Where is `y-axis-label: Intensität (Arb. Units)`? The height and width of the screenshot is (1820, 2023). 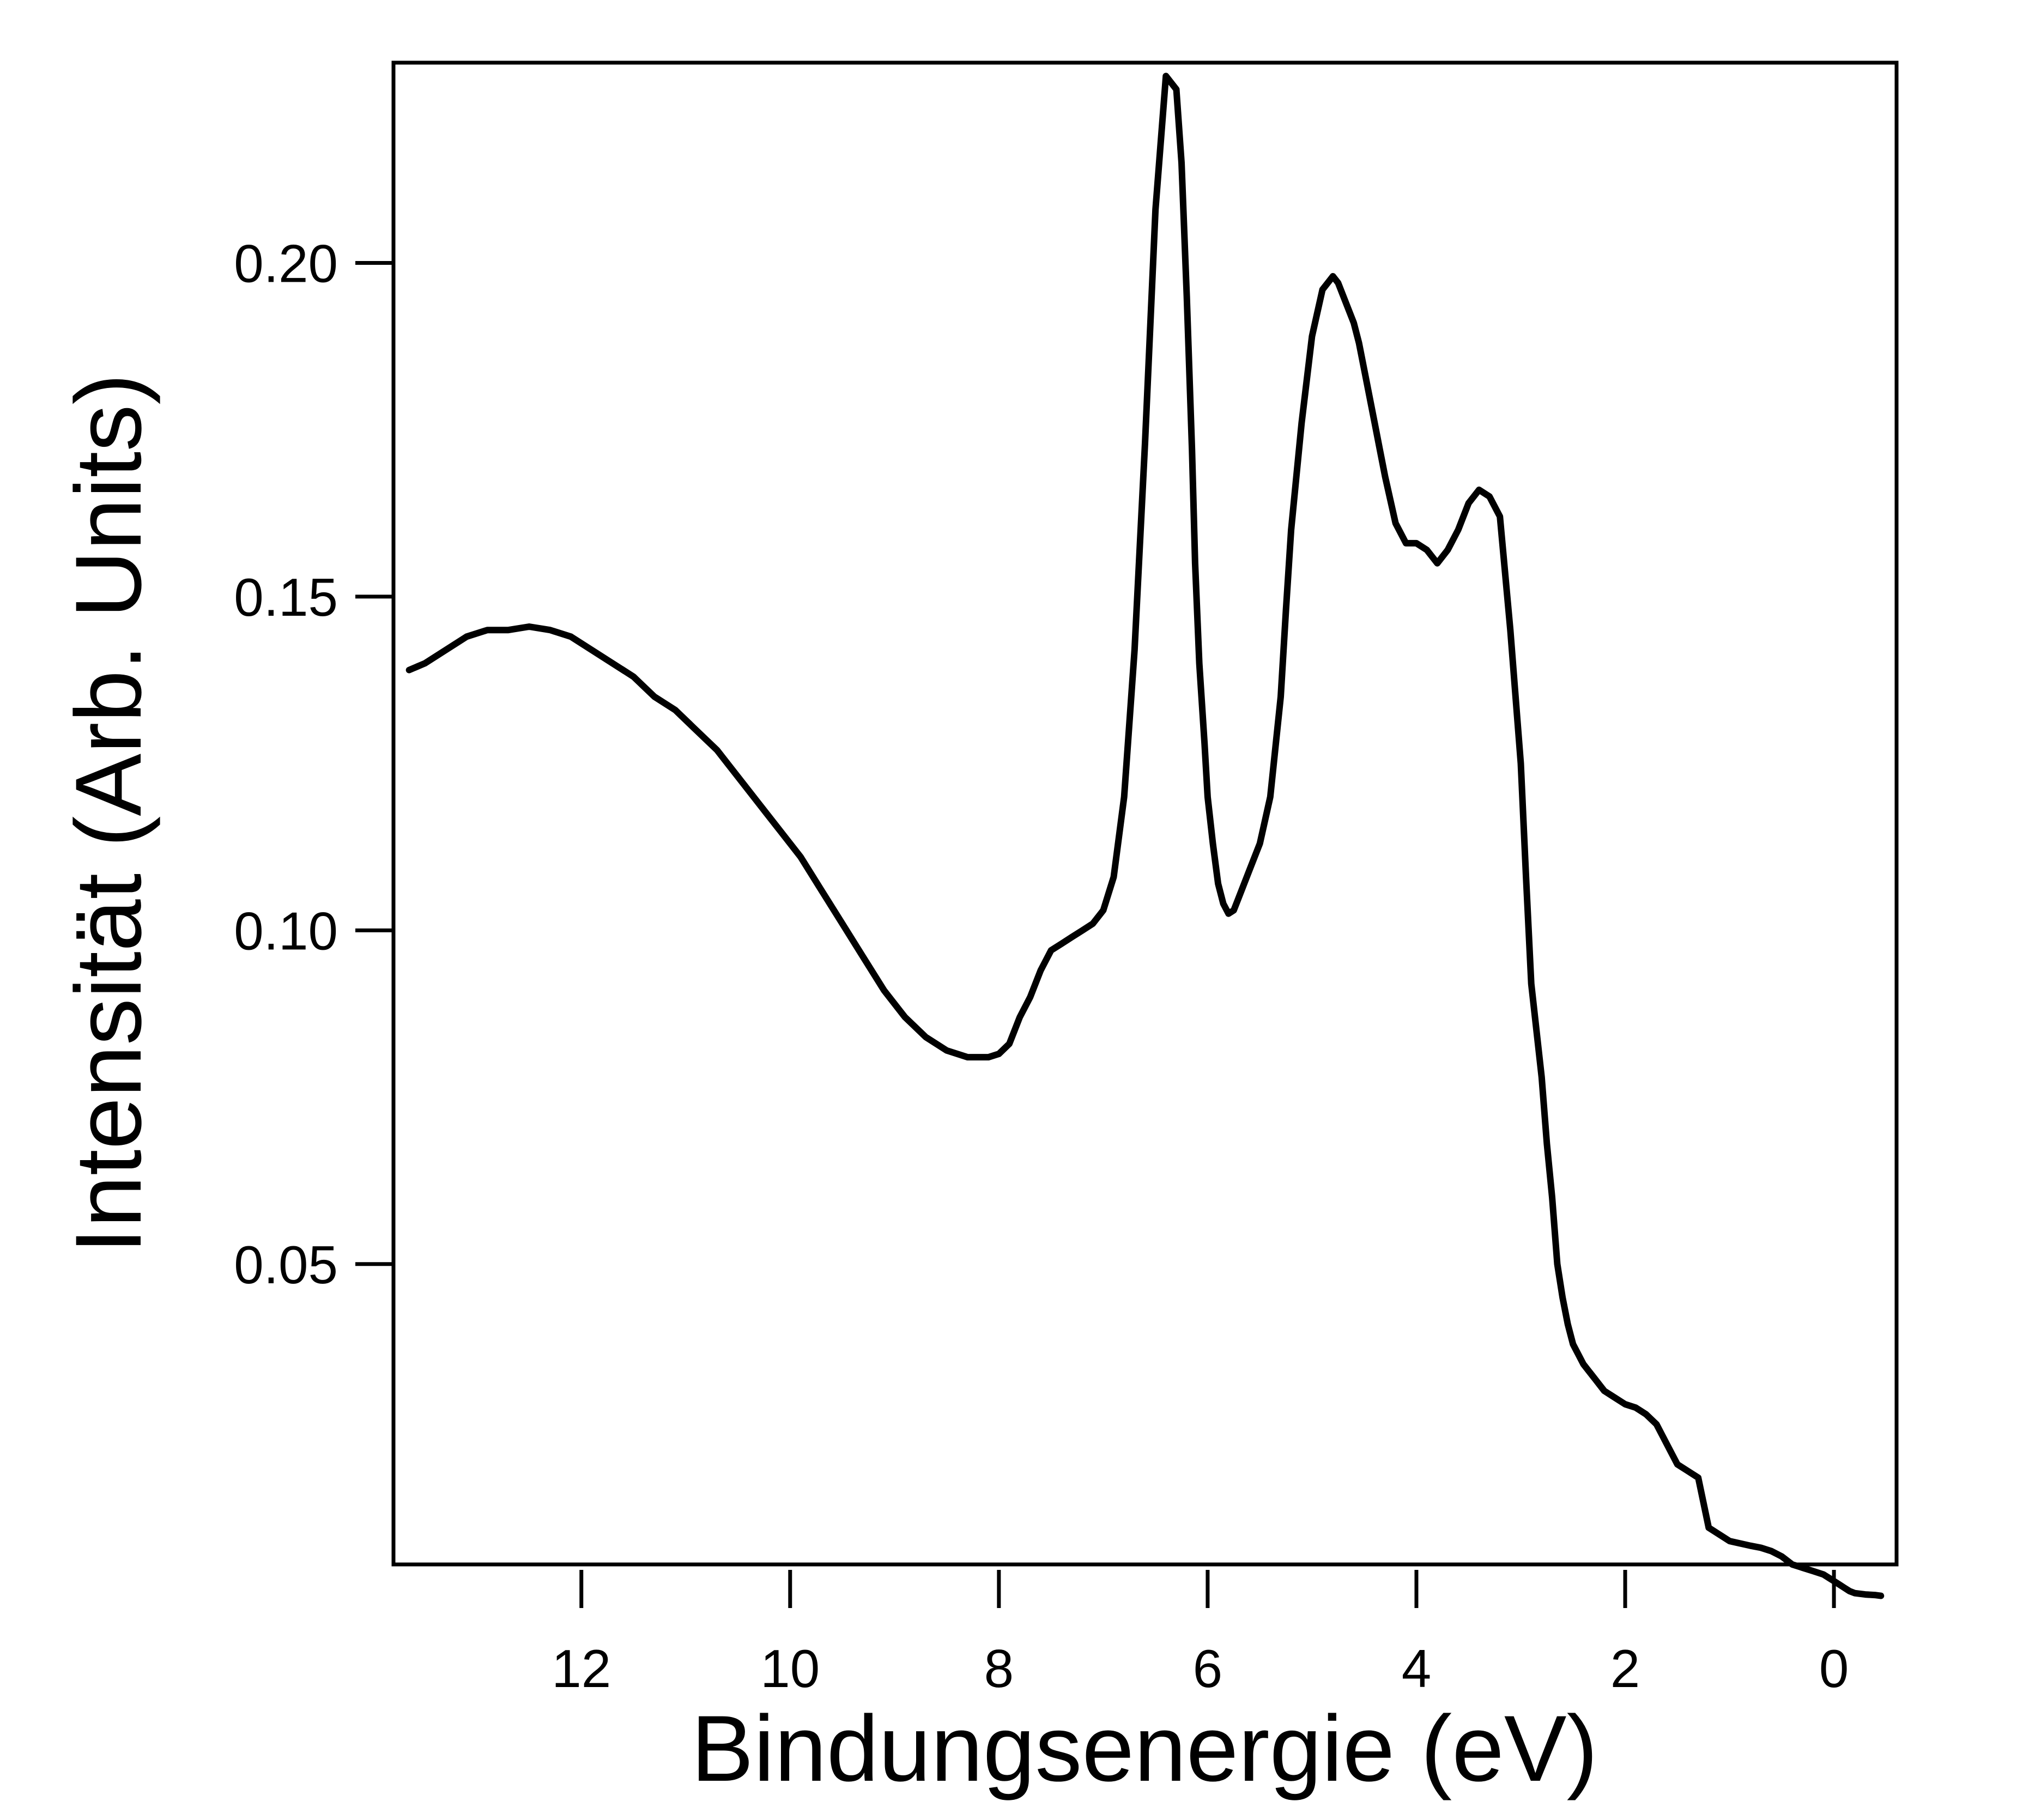
y-axis-label: Intensität (Arb. Units) is located at coordinates (109, 813).